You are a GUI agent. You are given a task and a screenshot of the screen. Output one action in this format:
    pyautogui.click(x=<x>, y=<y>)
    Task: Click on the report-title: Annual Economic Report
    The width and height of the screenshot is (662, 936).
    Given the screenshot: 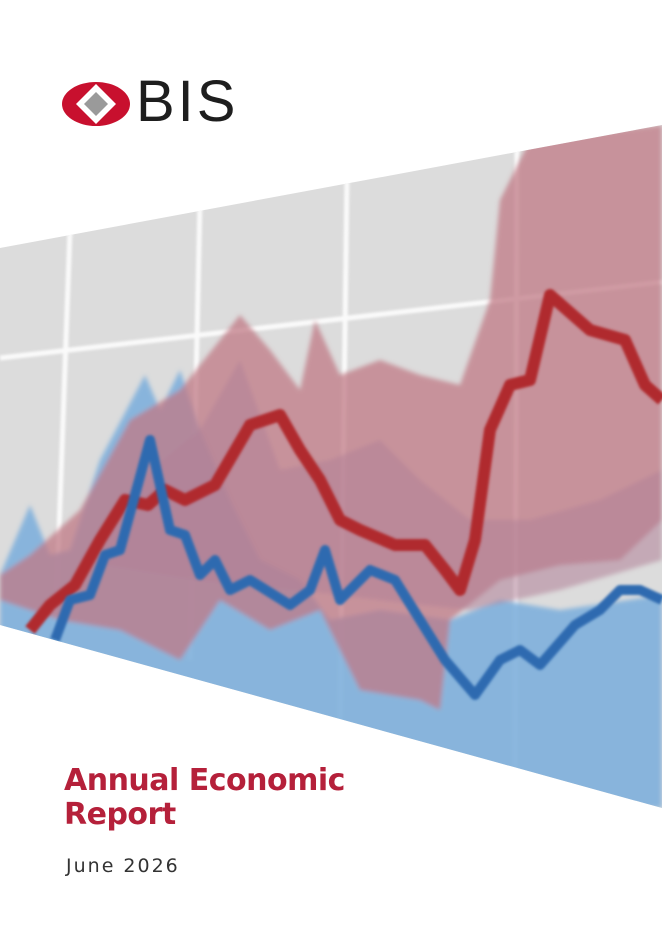 What is the action you would take?
    pyautogui.click(x=204, y=797)
    